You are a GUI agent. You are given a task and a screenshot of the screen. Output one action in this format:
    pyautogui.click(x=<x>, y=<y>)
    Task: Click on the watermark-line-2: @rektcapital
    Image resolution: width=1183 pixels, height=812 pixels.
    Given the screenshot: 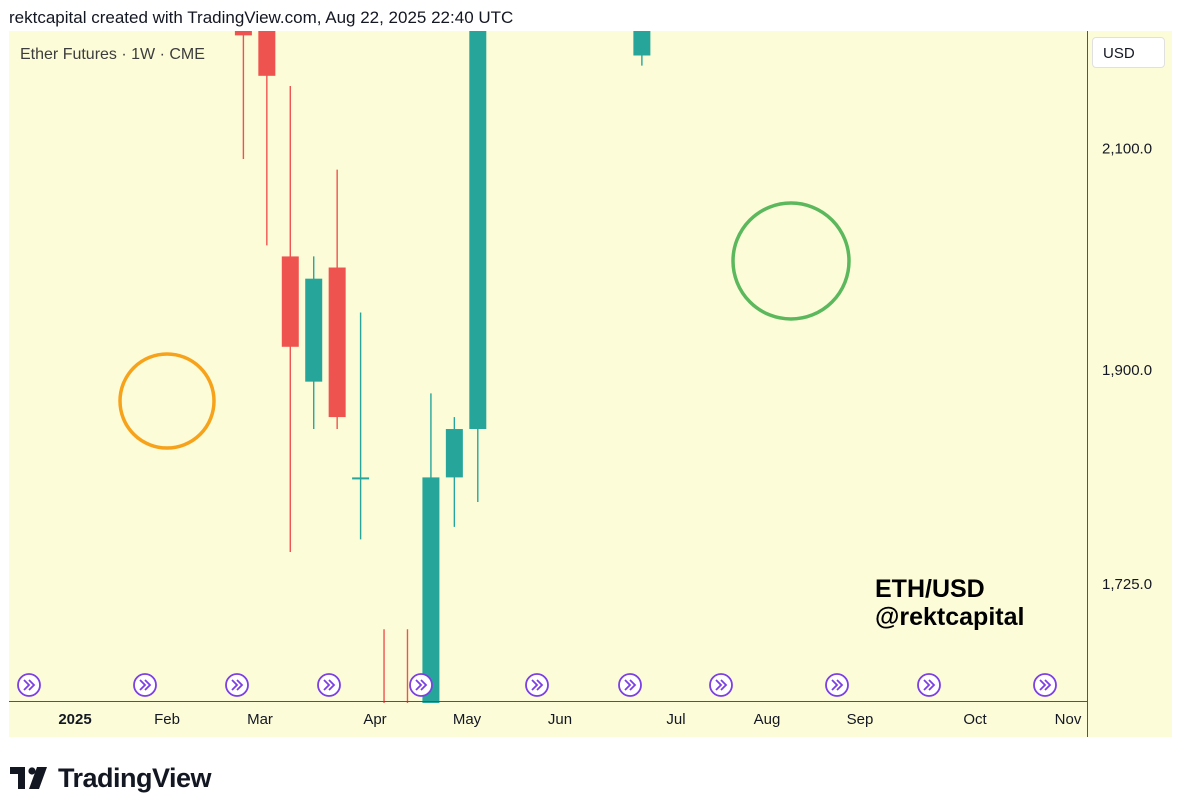 What is the action you would take?
    pyautogui.click(x=950, y=617)
    